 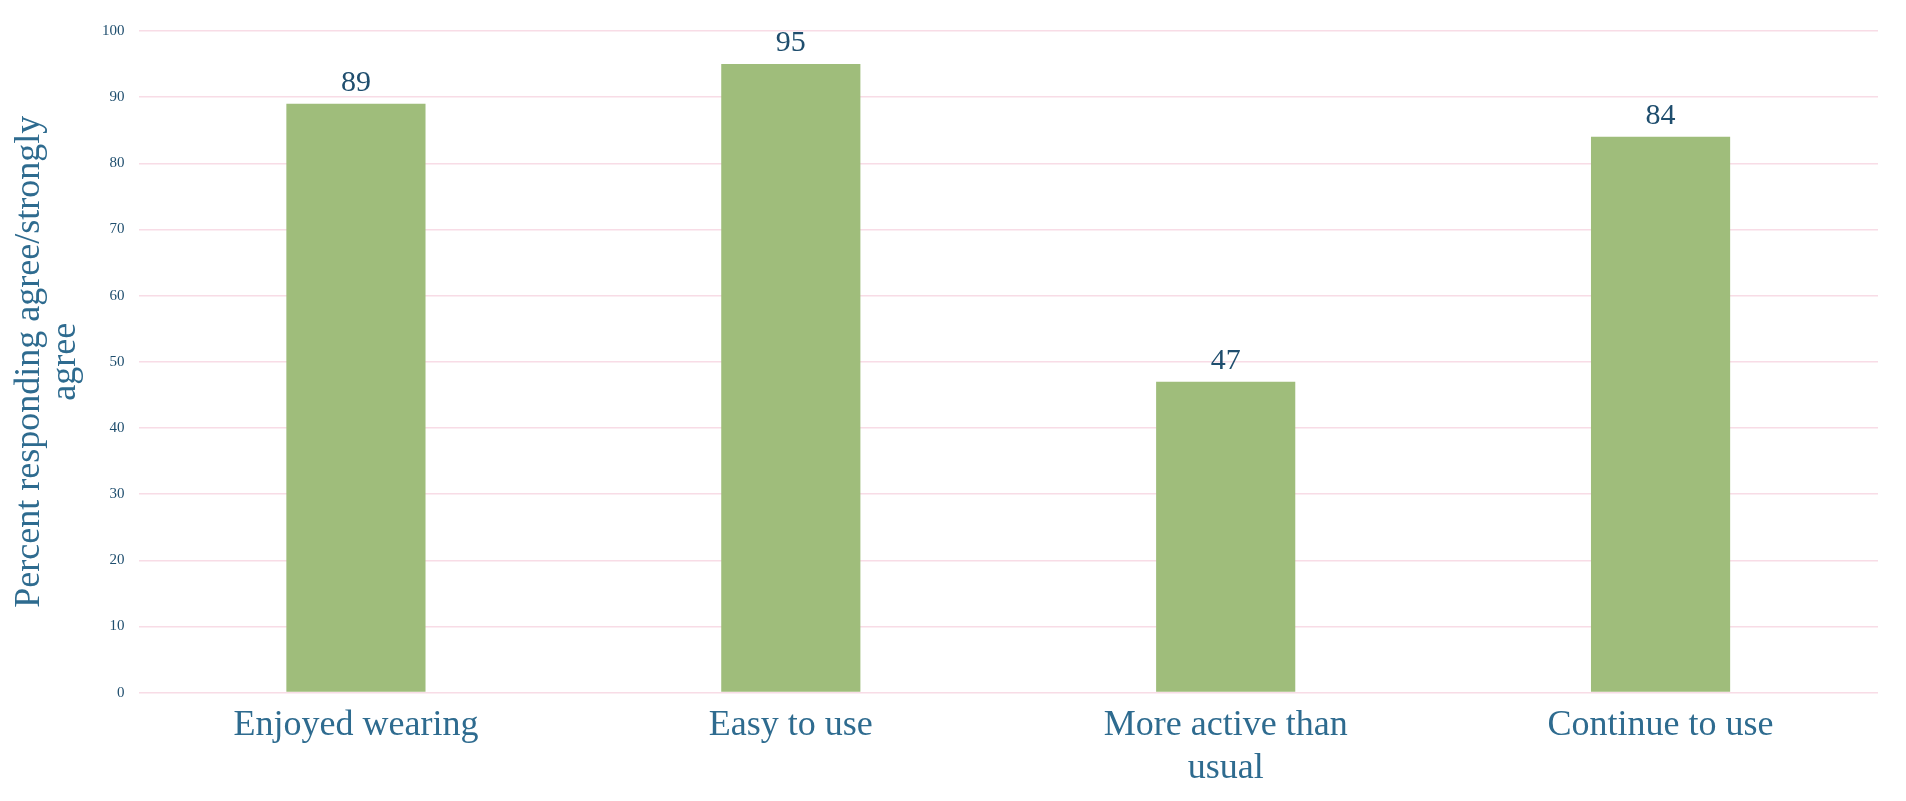 I want to click on data-label: 89, so click(x=355, y=80).